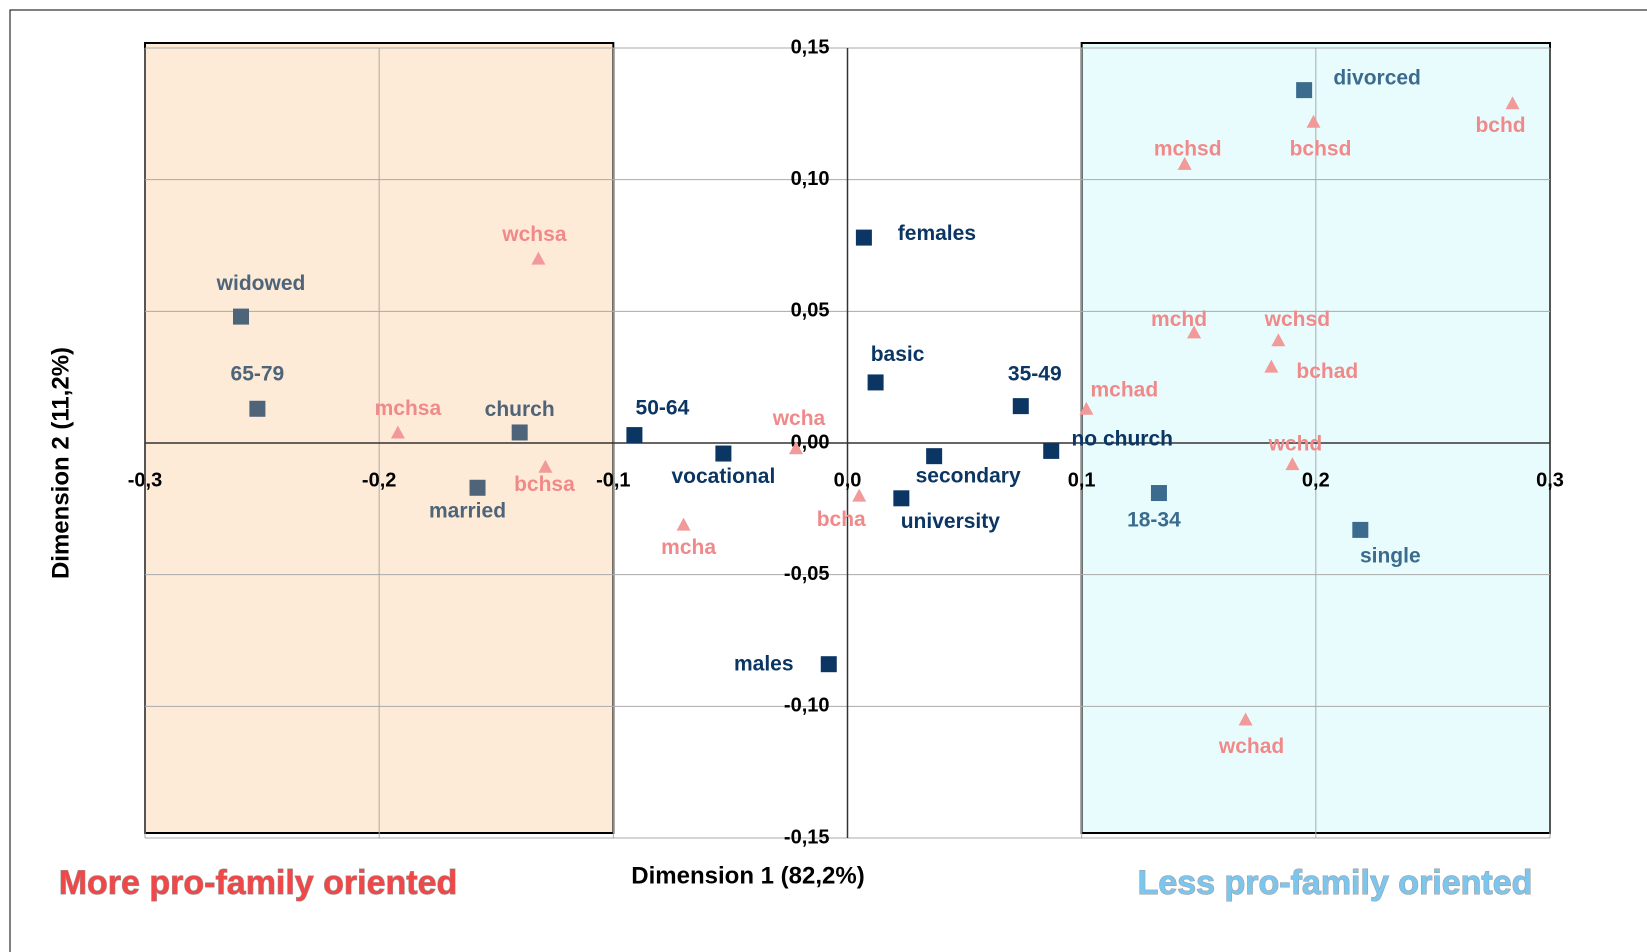 Image resolution: width=1647 pixels, height=952 pixels. What do you see at coordinates (379, 480) in the screenshot?
I see `x-tick-label: -0,2` at bounding box center [379, 480].